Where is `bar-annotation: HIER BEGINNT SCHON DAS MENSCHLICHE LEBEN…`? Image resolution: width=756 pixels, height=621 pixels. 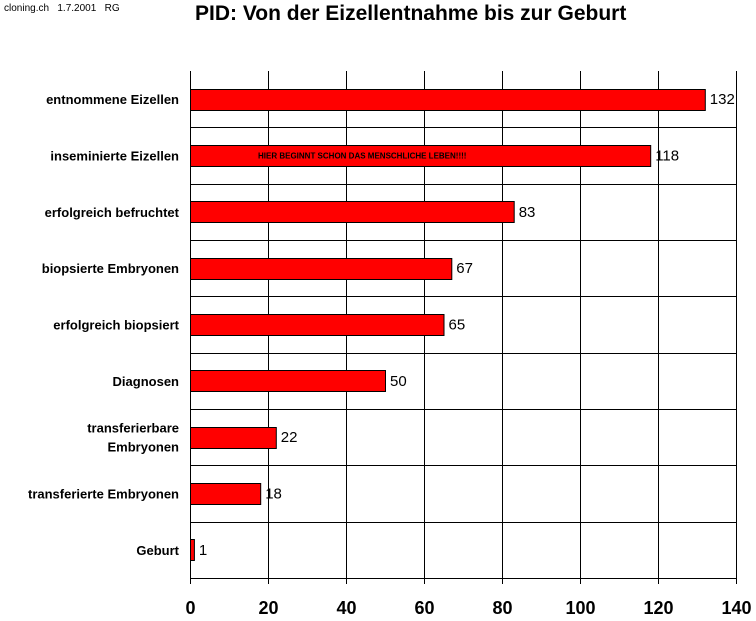 bar-annotation: HIER BEGINNT SCHON DAS MENSCHLICHE LEBEN… is located at coordinates (362, 156).